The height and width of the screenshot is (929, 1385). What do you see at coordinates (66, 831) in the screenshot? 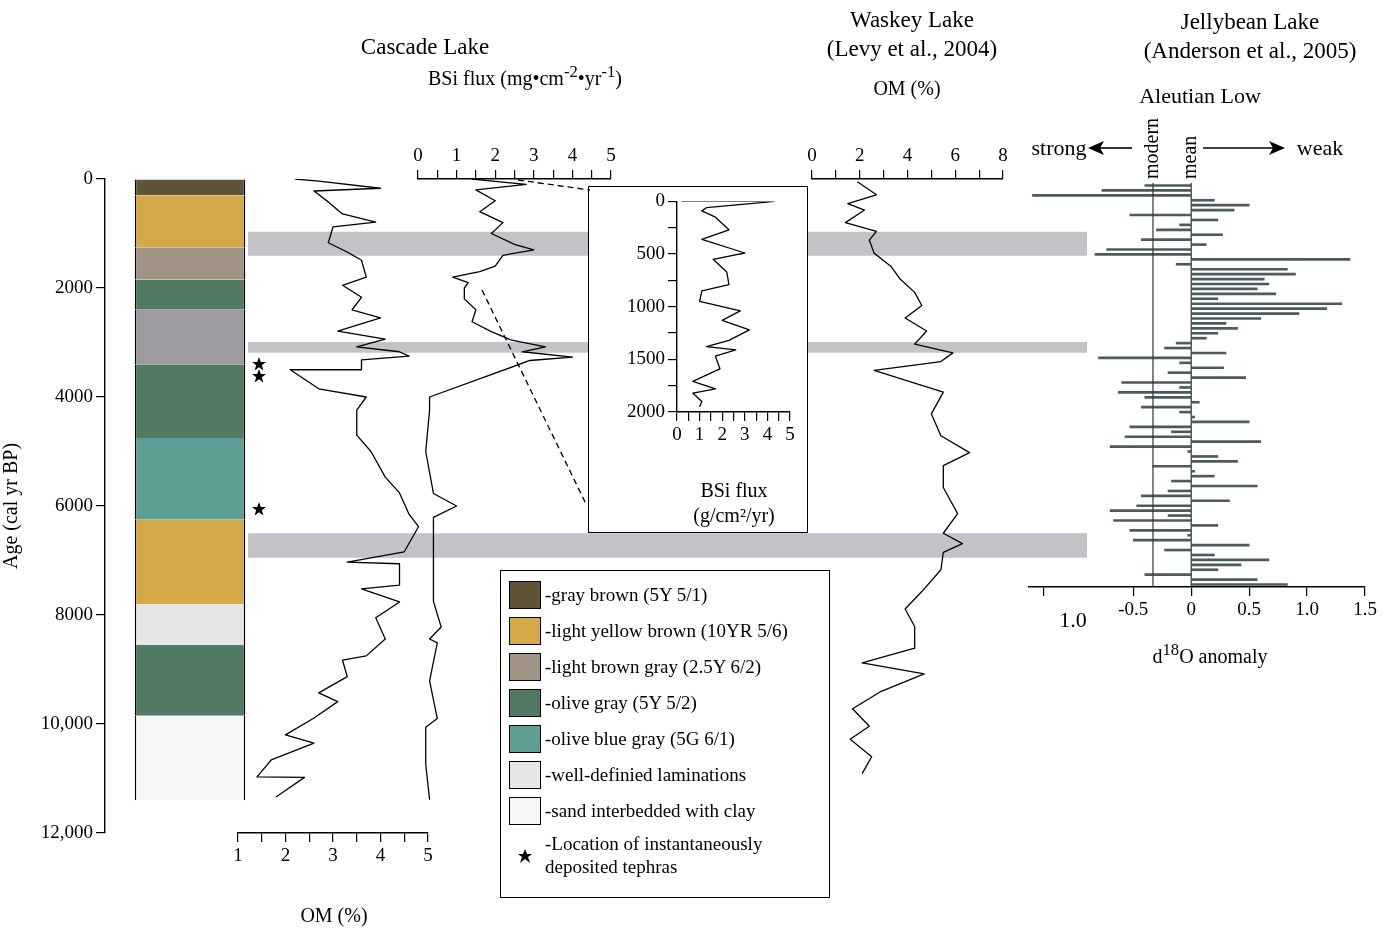
I see `y-tick-label: 12,000` at bounding box center [66, 831].